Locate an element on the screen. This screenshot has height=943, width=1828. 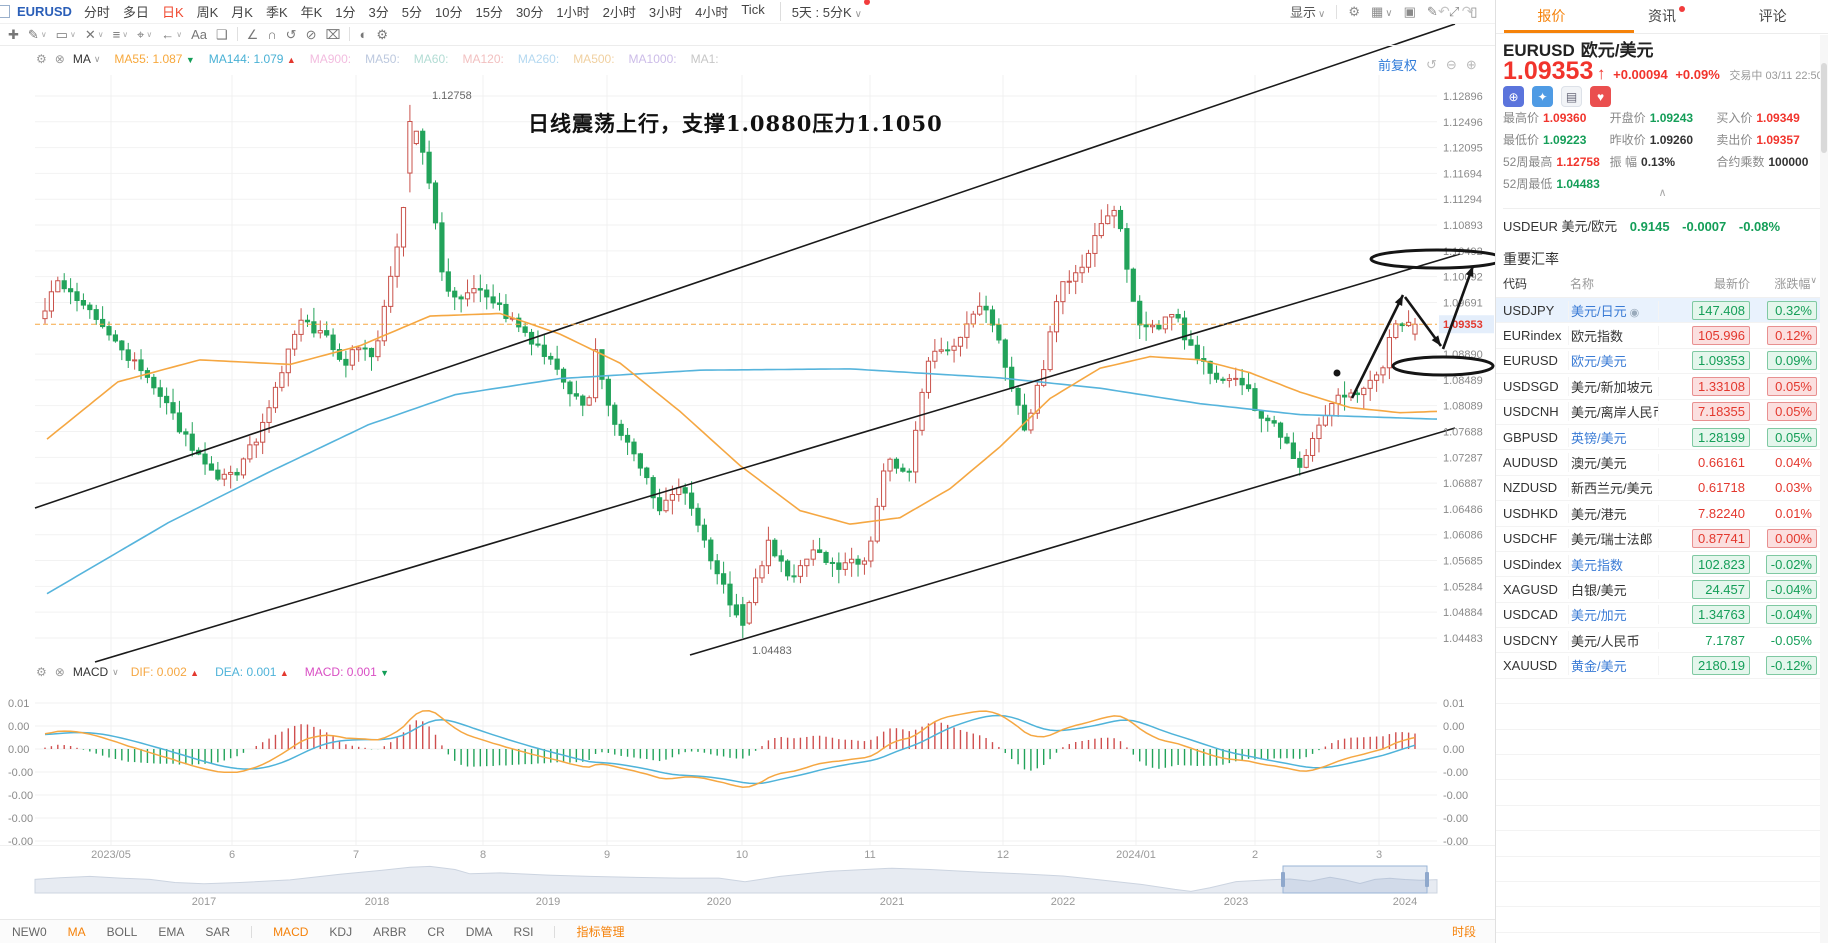
settings-icon: ⚙ is located at coordinates (1354, 11).